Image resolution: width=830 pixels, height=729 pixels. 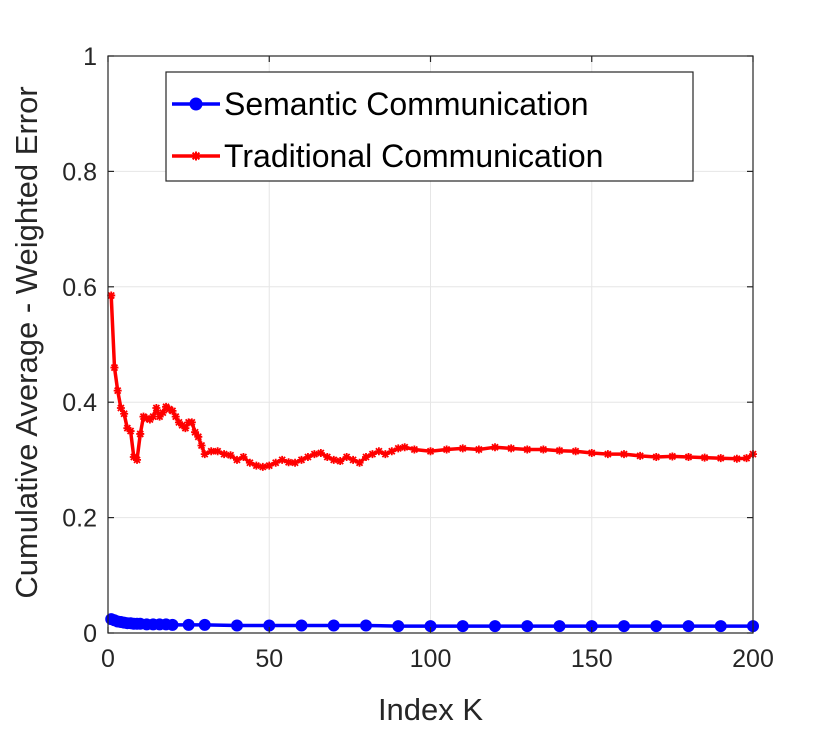 I want to click on legend-label: Semantic Communication, so click(x=406, y=104).